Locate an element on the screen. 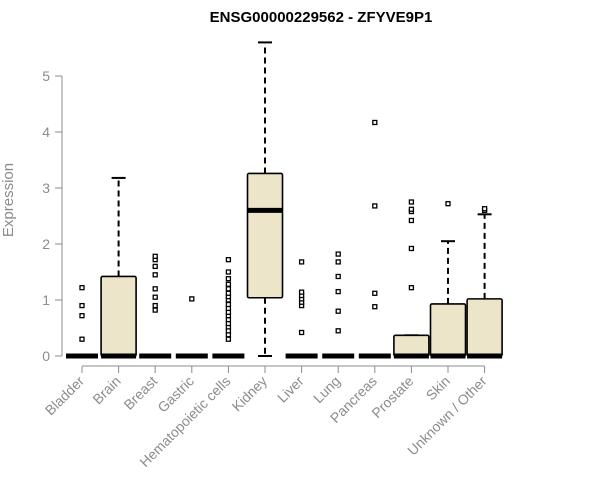 The height and width of the screenshot is (500, 600). box-bladder is located at coordinates (82, 322).